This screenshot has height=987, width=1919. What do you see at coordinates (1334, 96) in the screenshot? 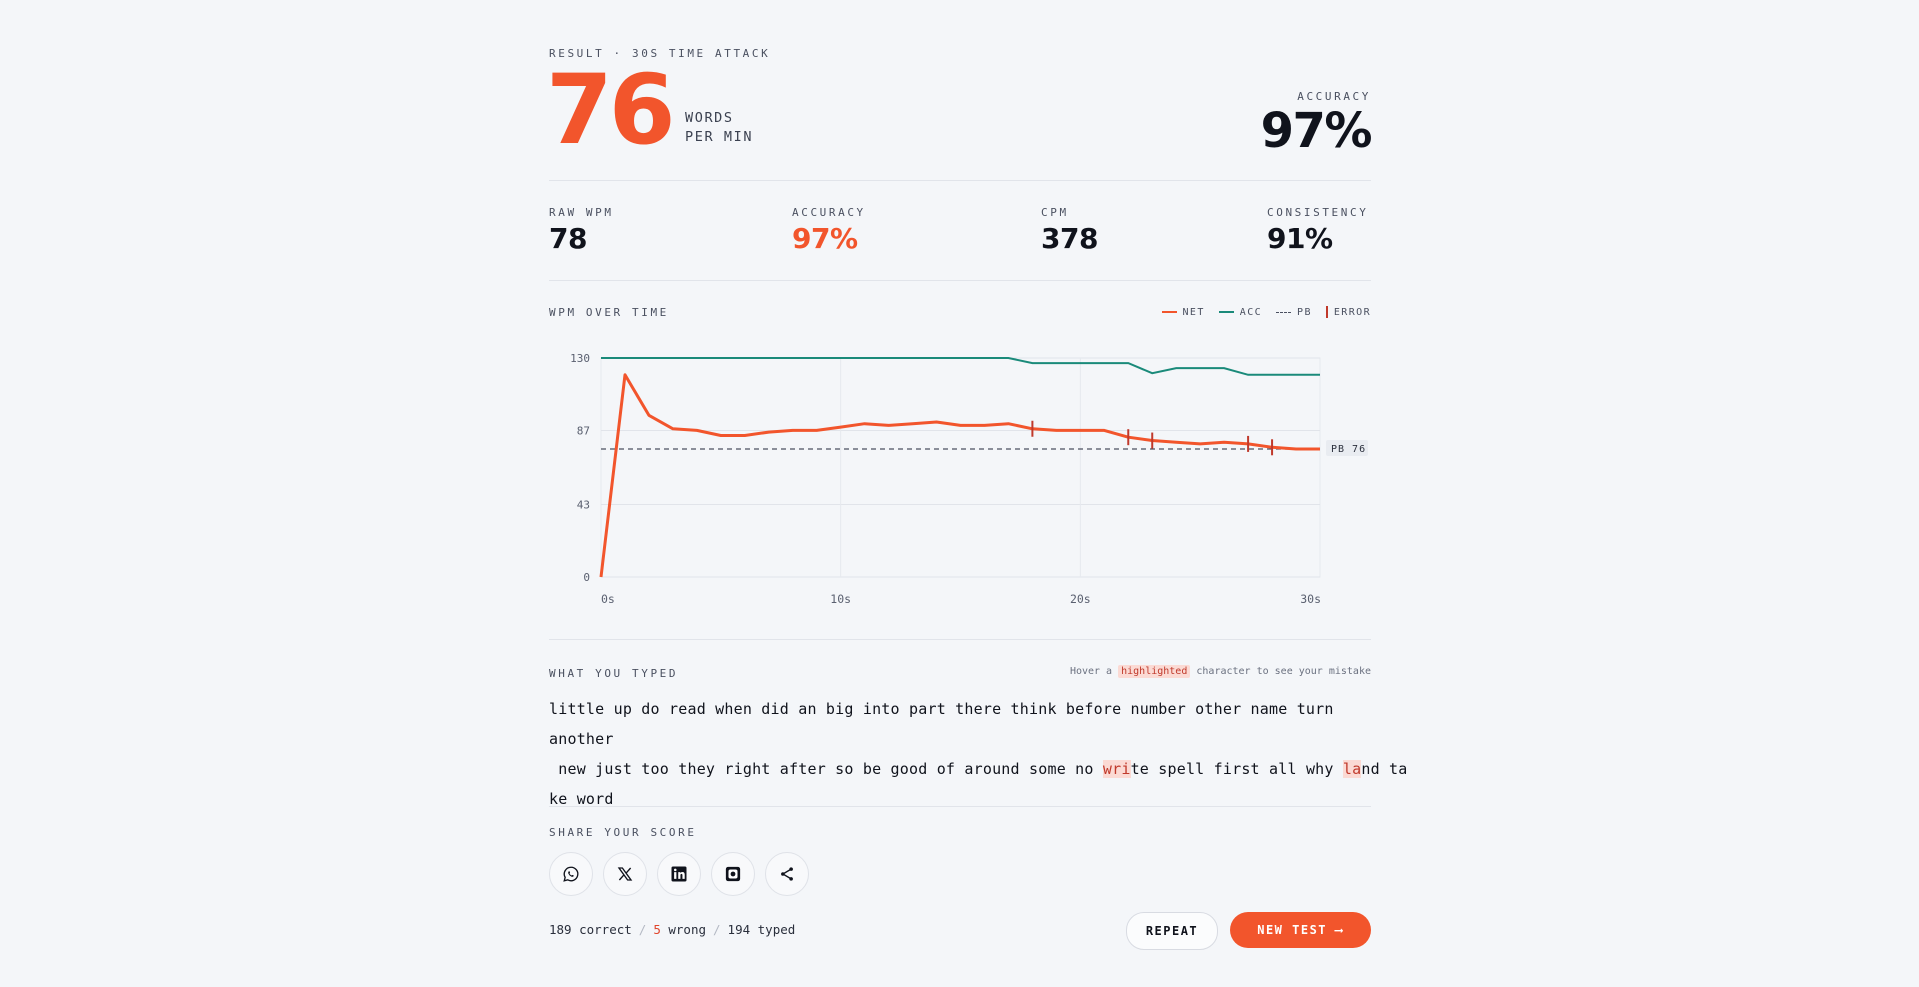
I see `accuracy-headline-label: ACCURACY` at bounding box center [1334, 96].